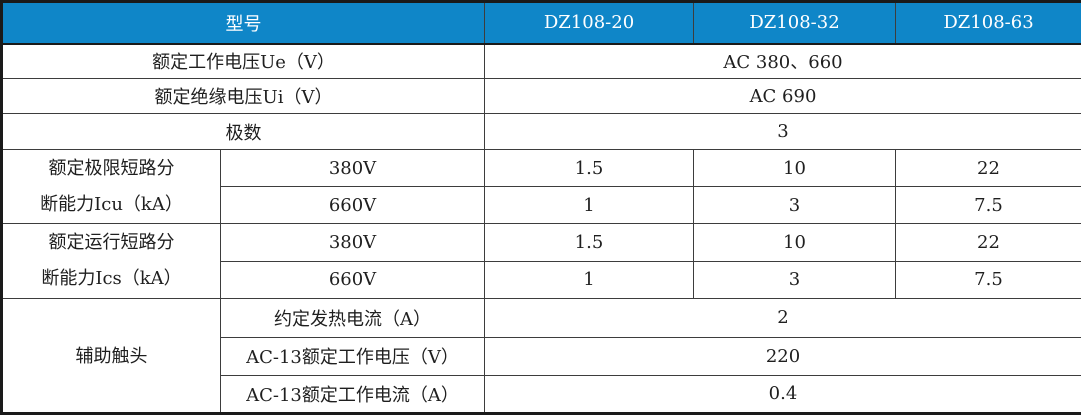 Image resolution: width=1081 pixels, height=415 pixels. What do you see at coordinates (988, 168) in the screenshot?
I see `value-icu-380v-dz108-63: 22` at bounding box center [988, 168].